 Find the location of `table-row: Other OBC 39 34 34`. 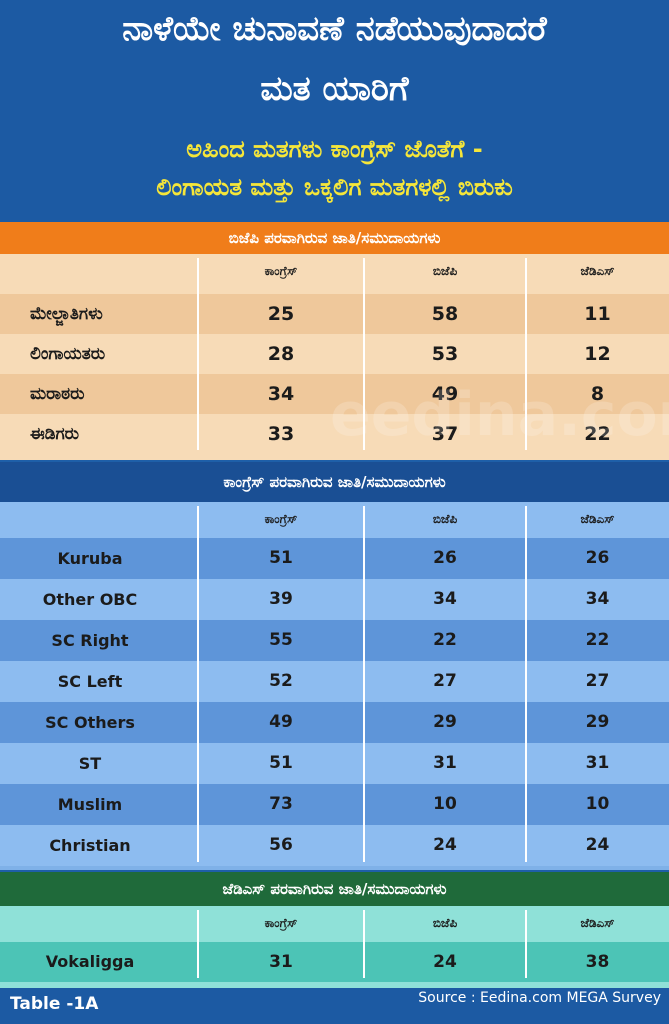

table-row: Other OBC 39 34 34 is located at coordinates (334, 599).